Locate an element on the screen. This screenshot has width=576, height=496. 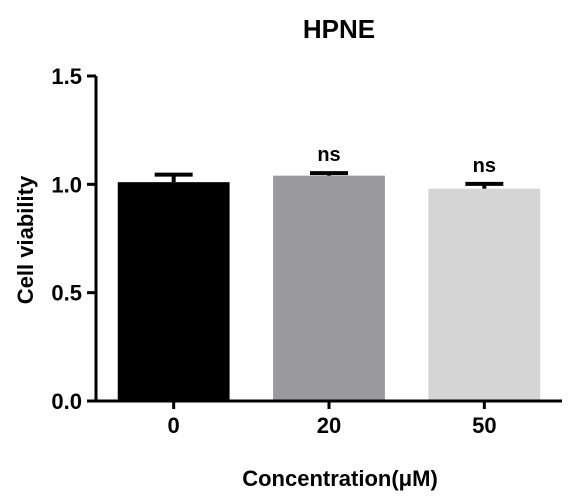
error-bars-group is located at coordinates (329, 180).